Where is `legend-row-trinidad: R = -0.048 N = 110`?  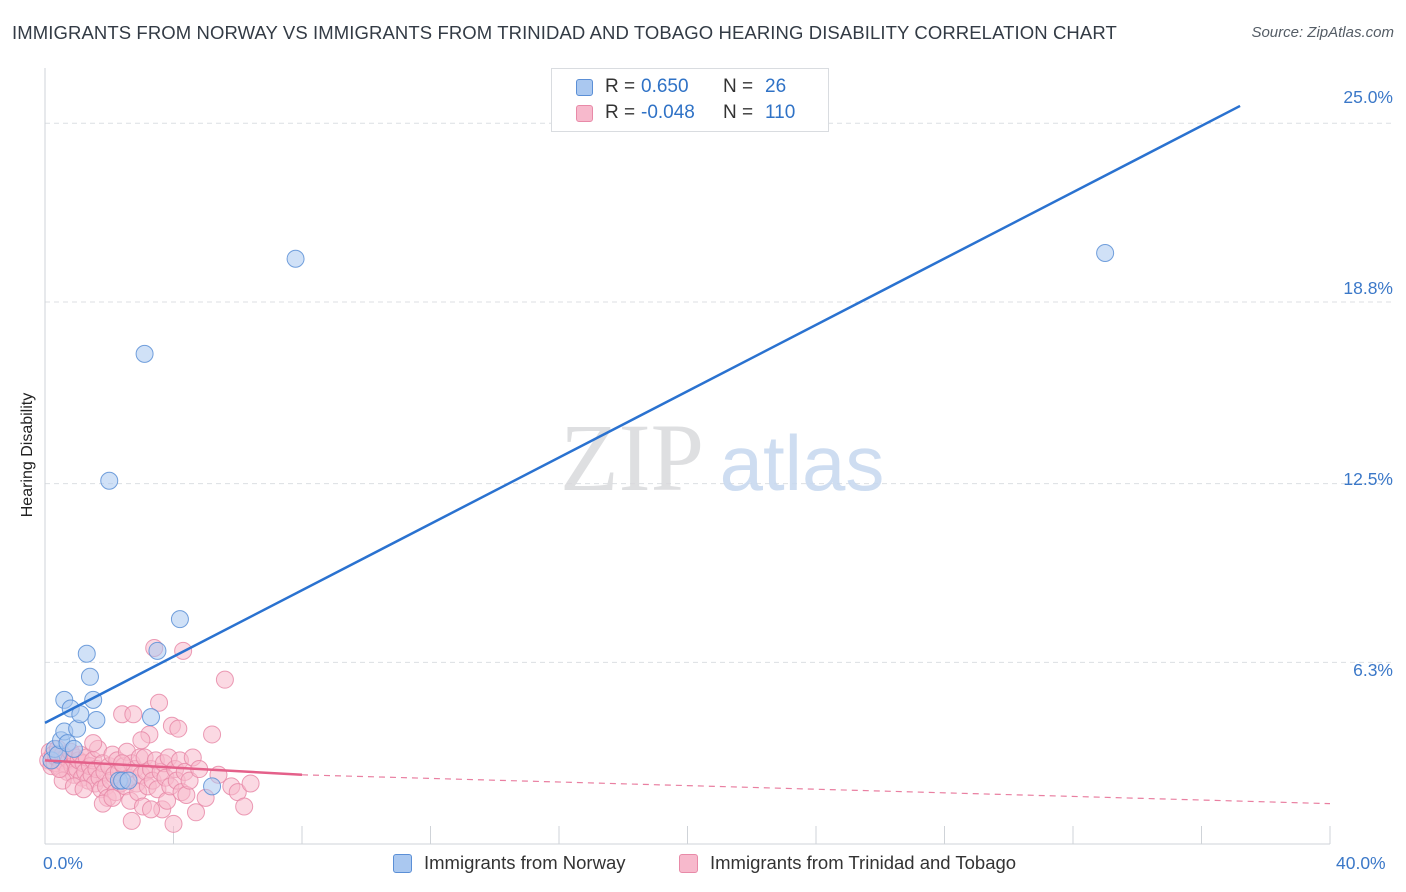 legend-row-trinidad: R = -0.048 N = 110 is located at coordinates (685, 113).